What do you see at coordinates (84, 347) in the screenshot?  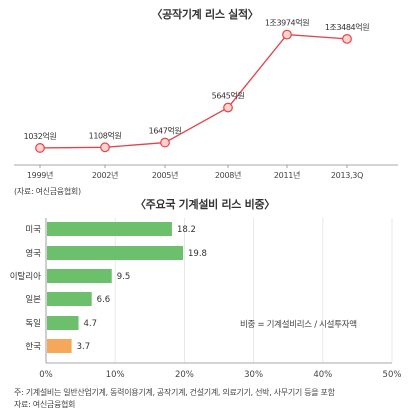 I see `value-label: 3.7` at bounding box center [84, 347].